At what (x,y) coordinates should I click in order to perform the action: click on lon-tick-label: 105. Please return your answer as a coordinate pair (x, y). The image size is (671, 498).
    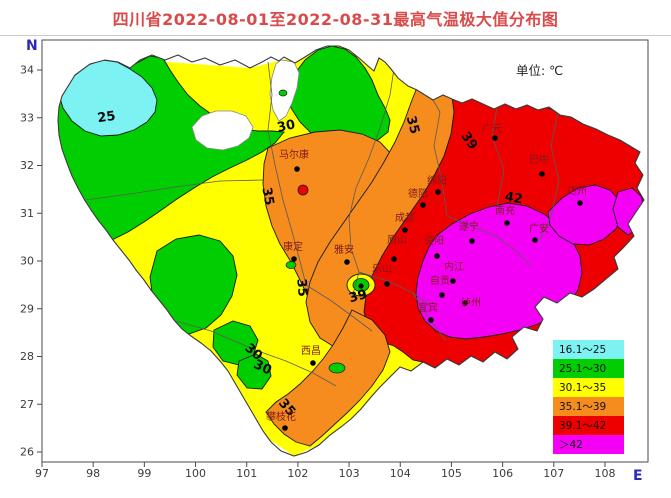
    Looking at the image, I should click on (451, 473).